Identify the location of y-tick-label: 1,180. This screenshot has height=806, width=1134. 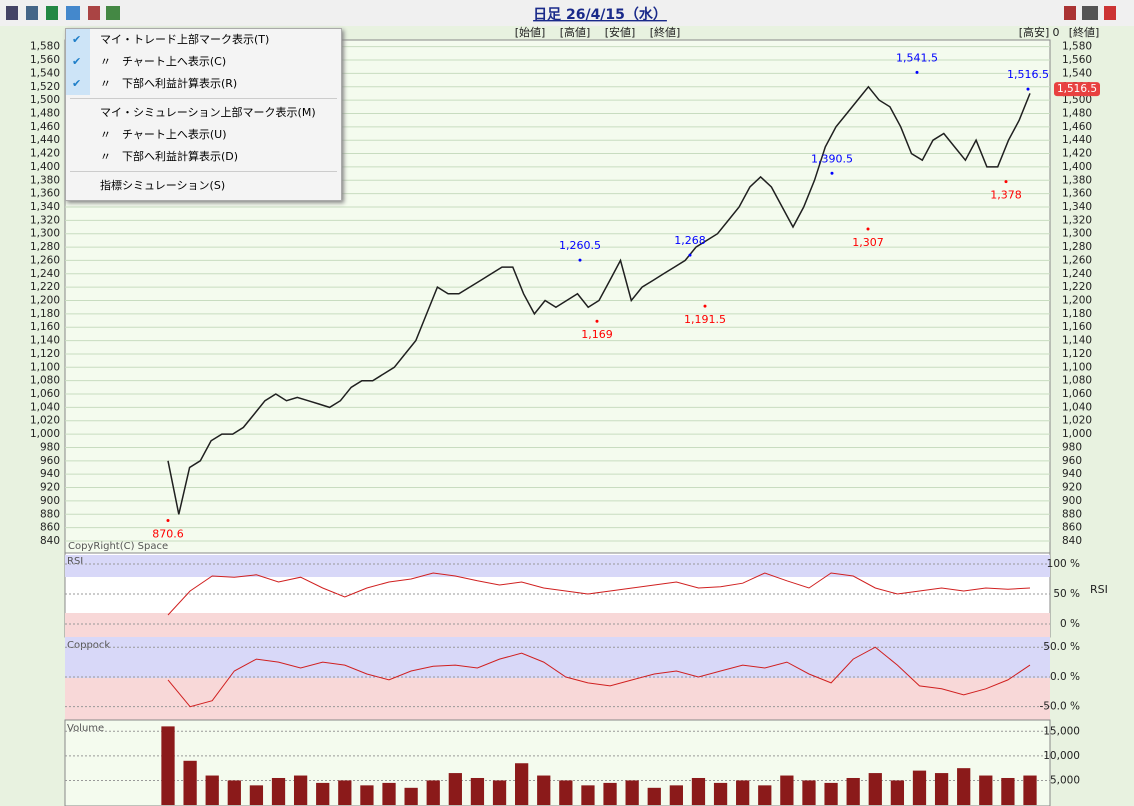
(45, 314).